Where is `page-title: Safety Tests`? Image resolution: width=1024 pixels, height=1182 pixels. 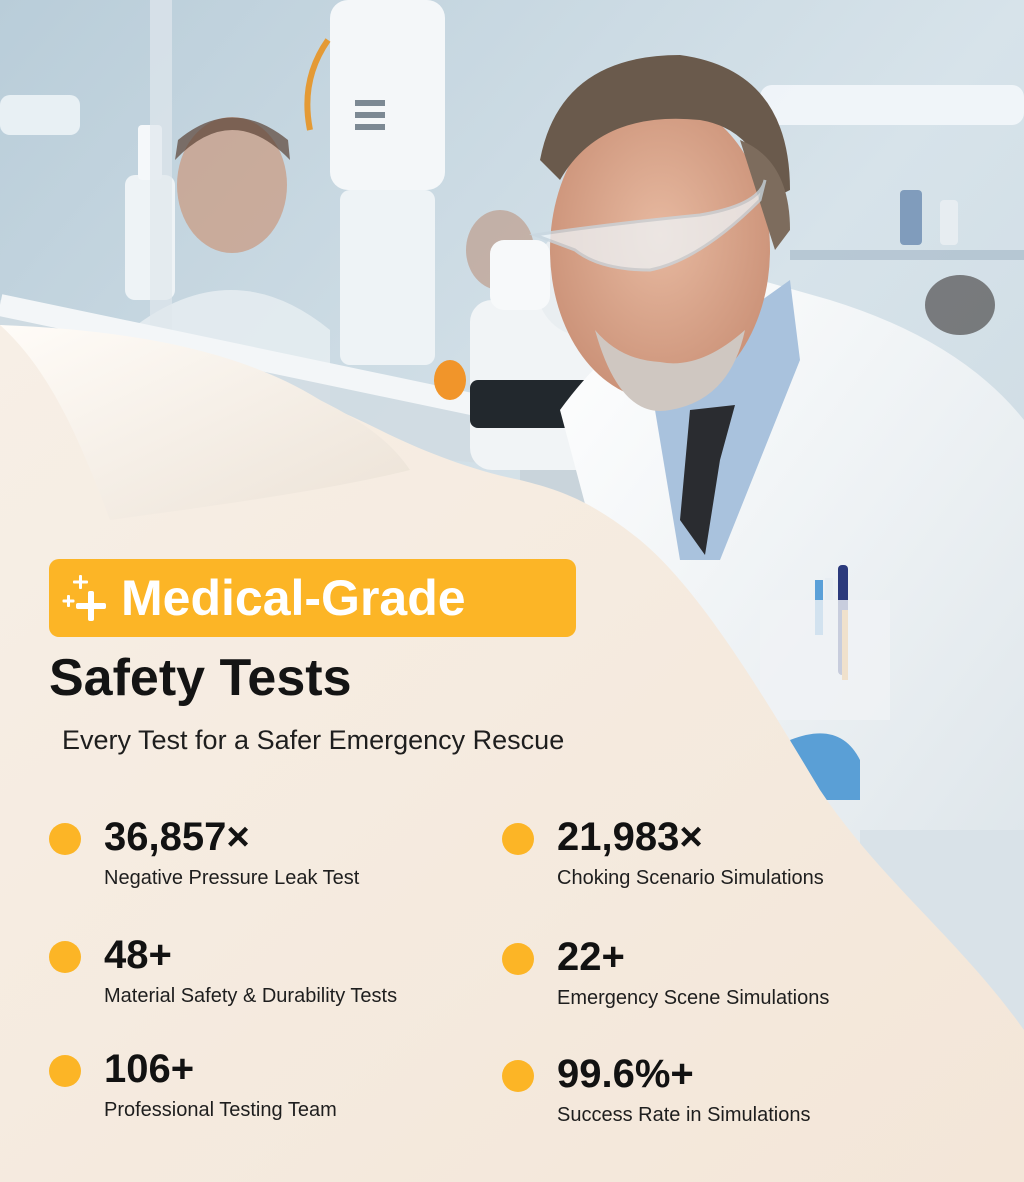
page-title: Safety Tests is located at coordinates (200, 678).